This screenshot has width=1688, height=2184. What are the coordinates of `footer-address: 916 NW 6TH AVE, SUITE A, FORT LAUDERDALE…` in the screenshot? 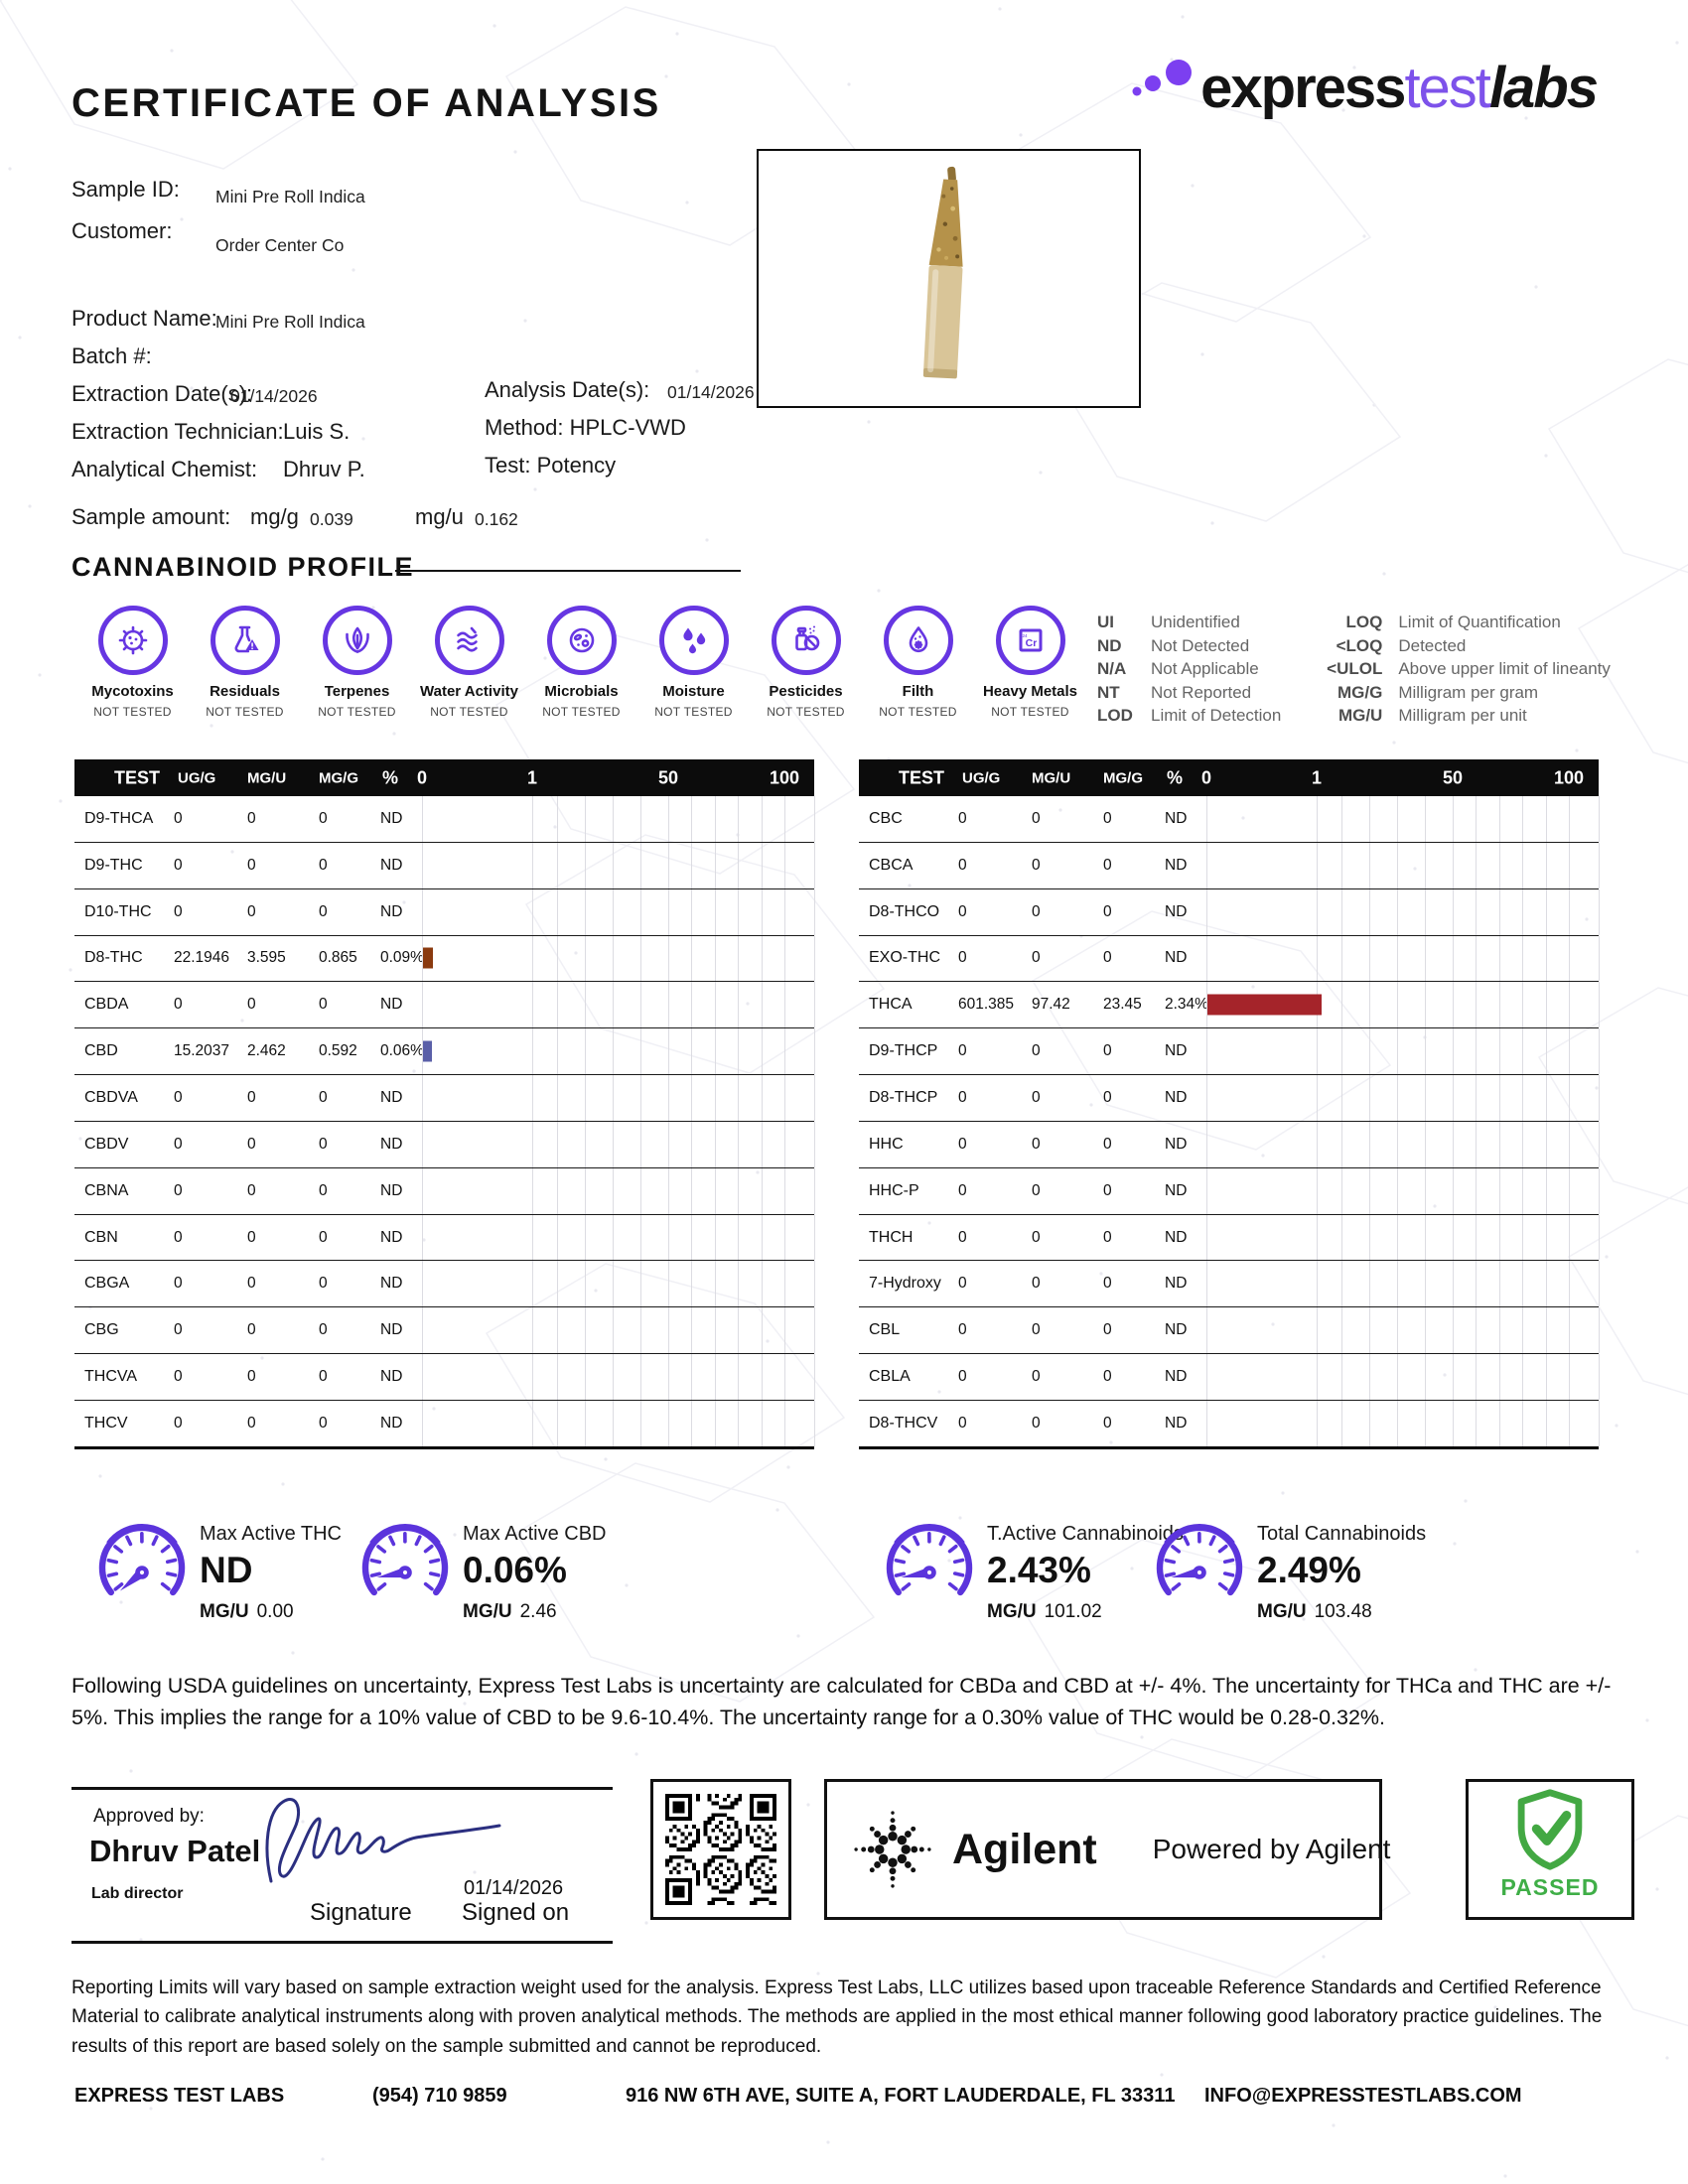 It's located at (901, 2096).